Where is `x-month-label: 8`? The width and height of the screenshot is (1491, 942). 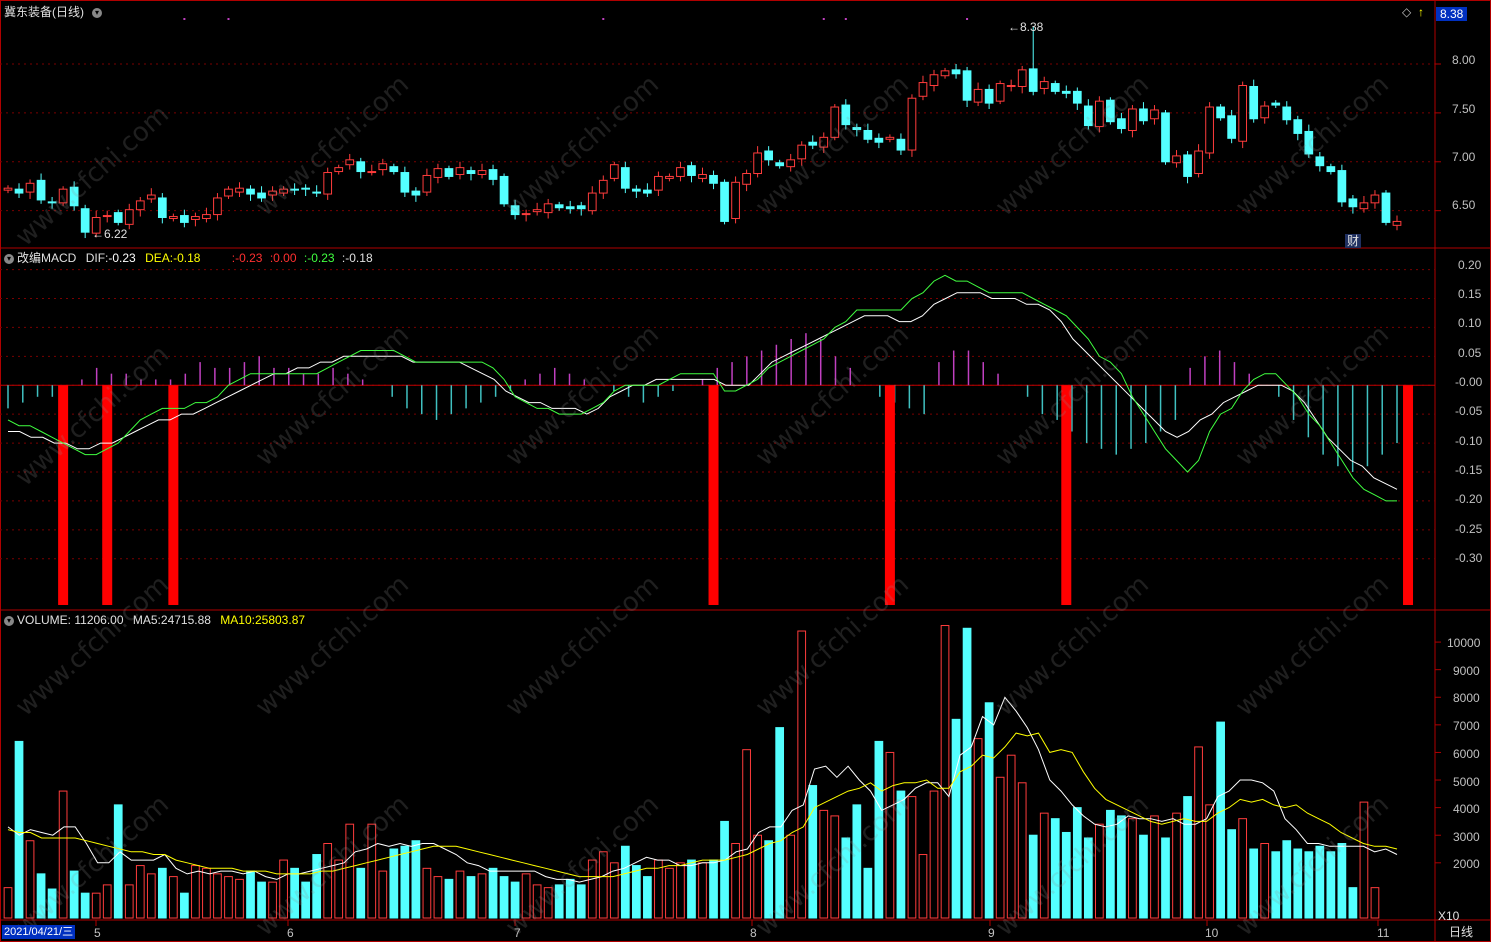 x-month-label: 8 is located at coordinates (753, 933).